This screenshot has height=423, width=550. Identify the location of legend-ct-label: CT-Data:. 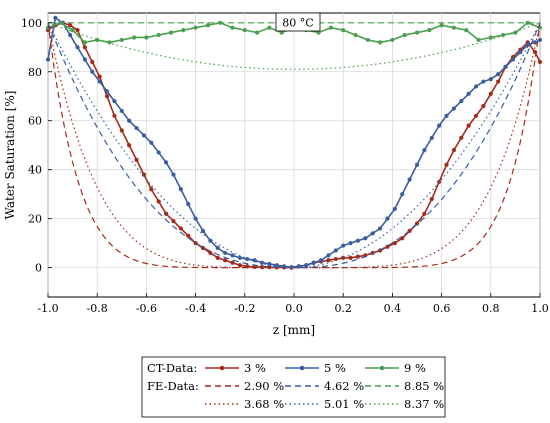
(172, 368).